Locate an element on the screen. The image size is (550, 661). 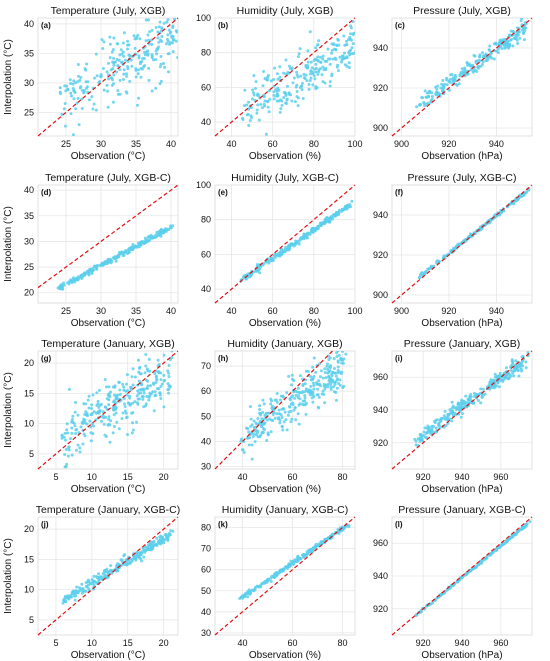
x-tick-label: 60 is located at coordinates (273, 144).